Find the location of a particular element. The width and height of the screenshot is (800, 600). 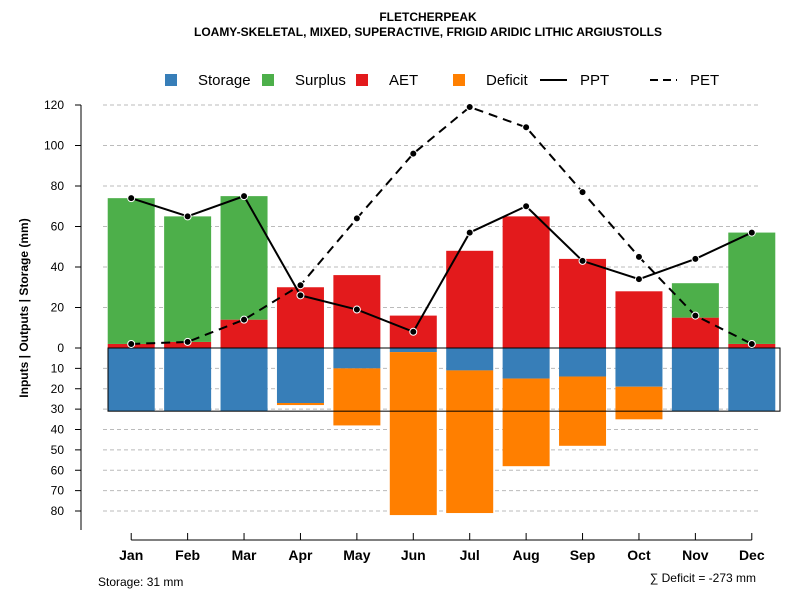

x-tick-label: Nov is located at coordinates (695, 555).